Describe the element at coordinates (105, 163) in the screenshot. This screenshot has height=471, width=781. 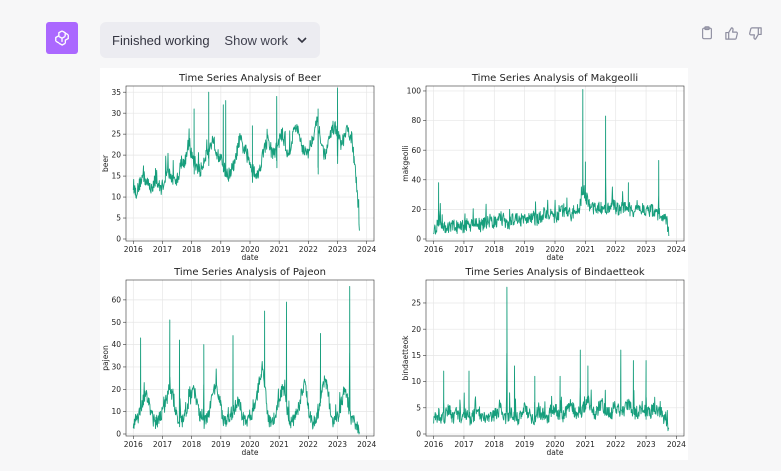
I see `y-axis-label: beer` at that location.